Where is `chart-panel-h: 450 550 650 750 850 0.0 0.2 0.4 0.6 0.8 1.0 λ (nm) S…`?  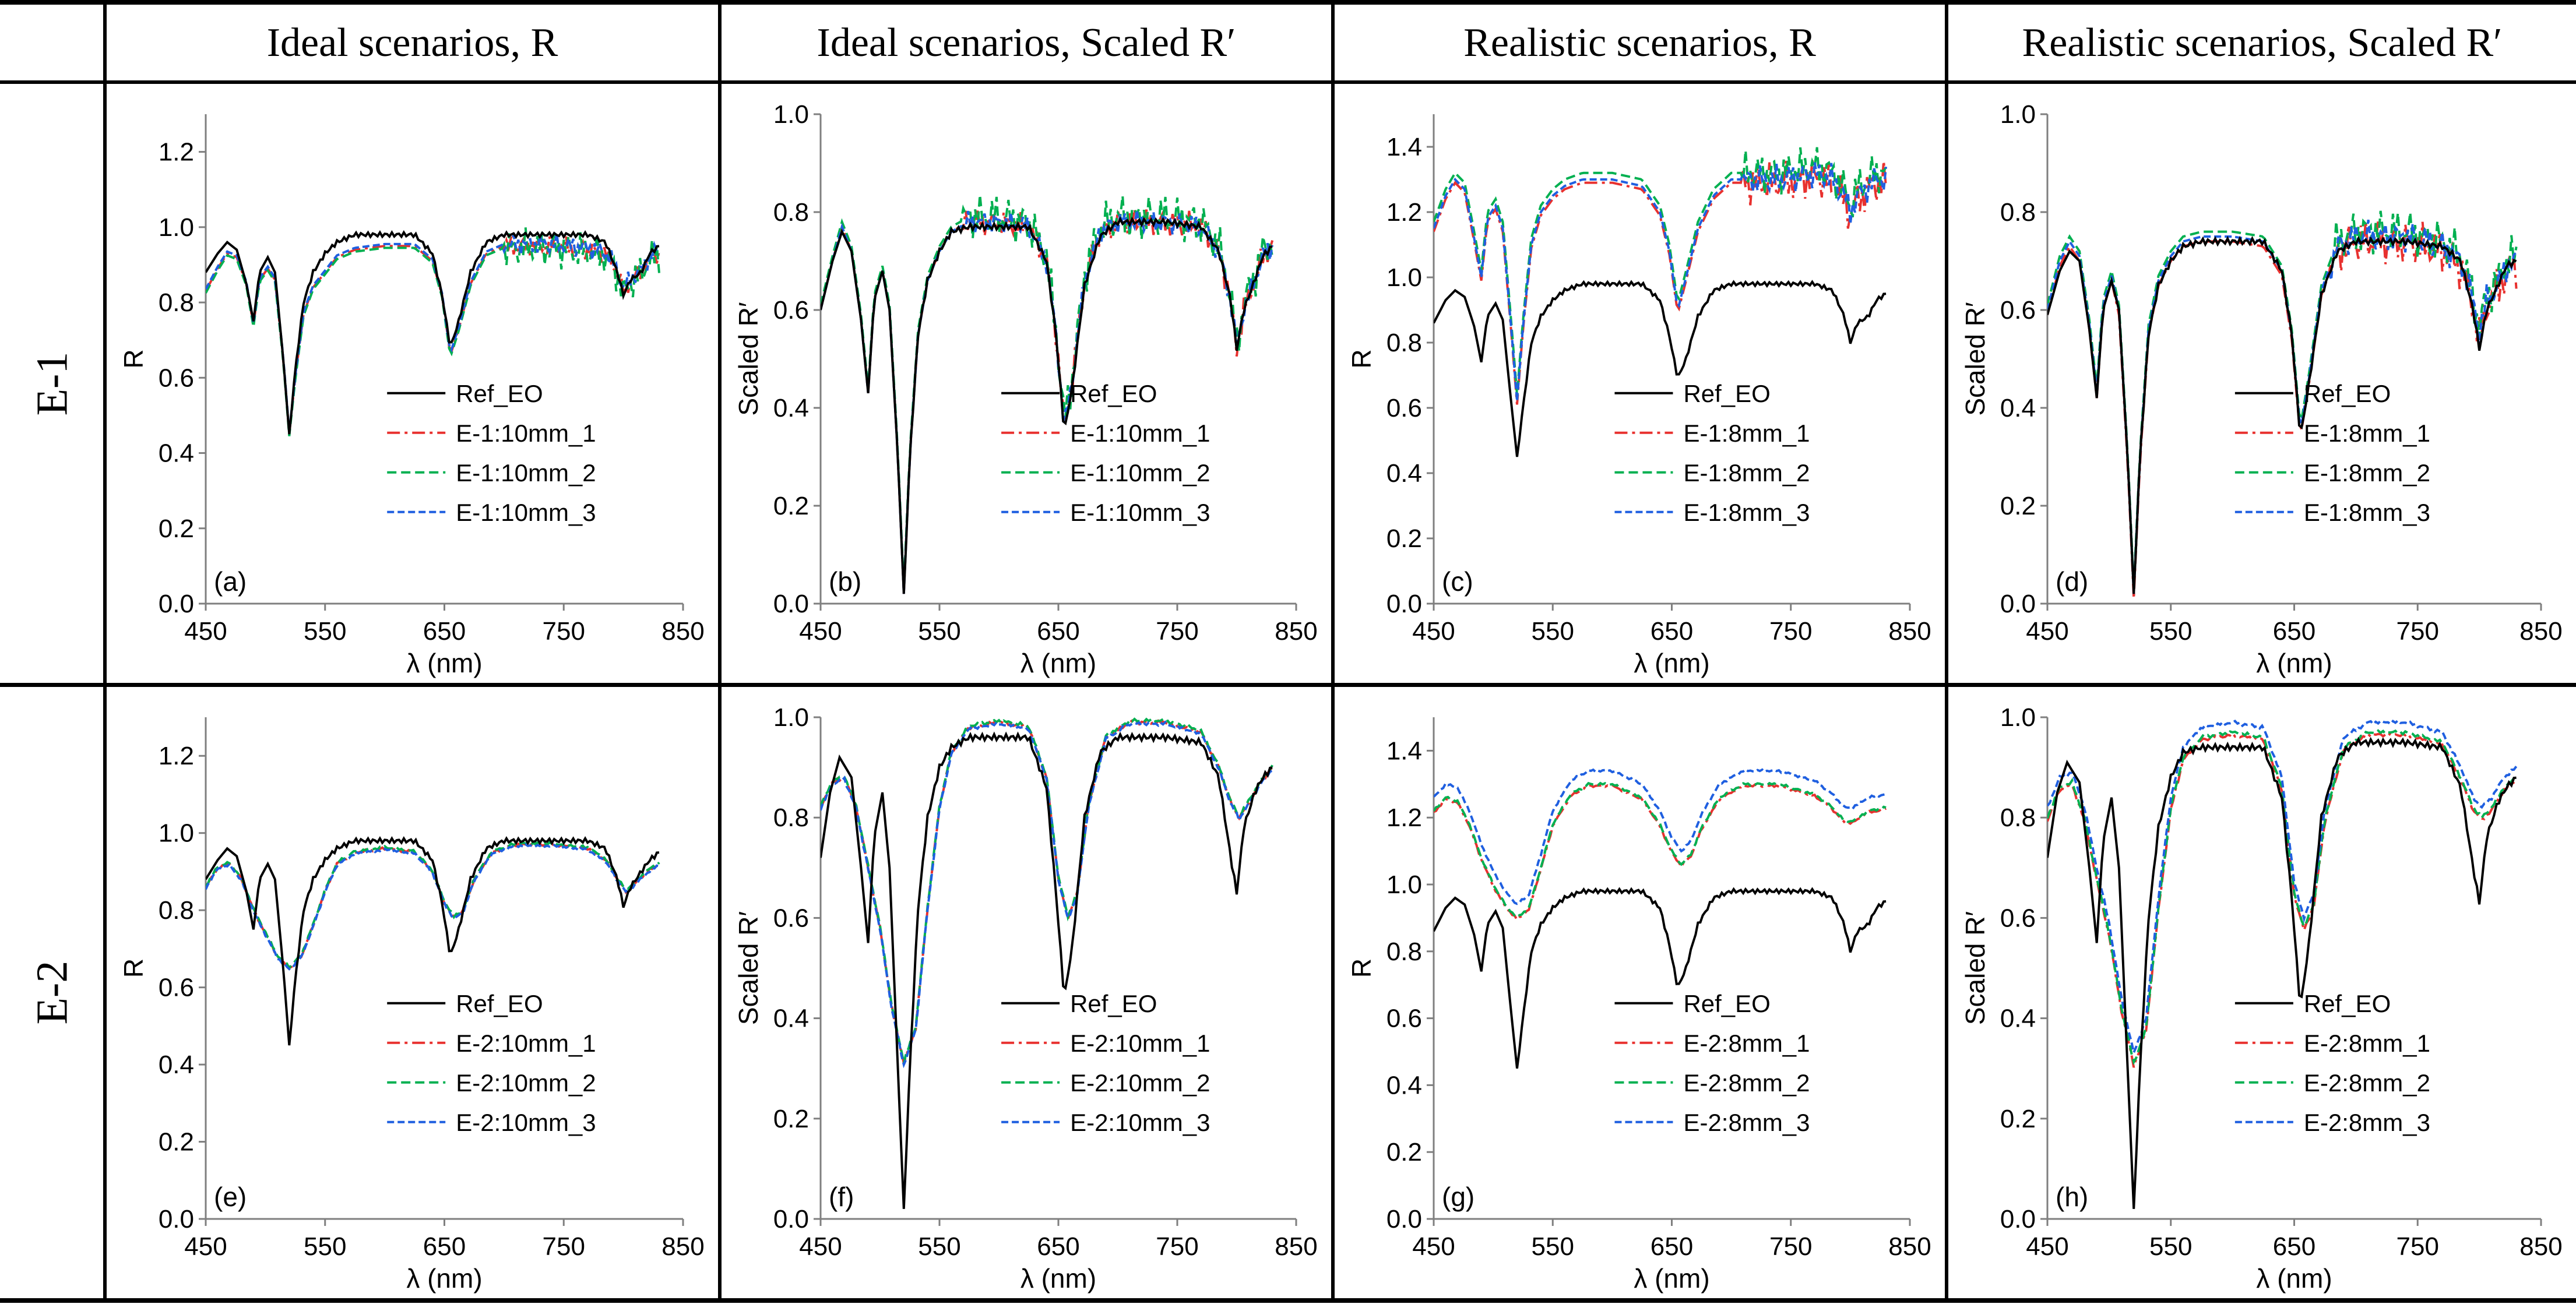 chart-panel-h: 450 550 650 750 850 0.0 0.2 0.4 0.6 0.8 1.0 λ (nm) S… is located at coordinates (2262, 992).